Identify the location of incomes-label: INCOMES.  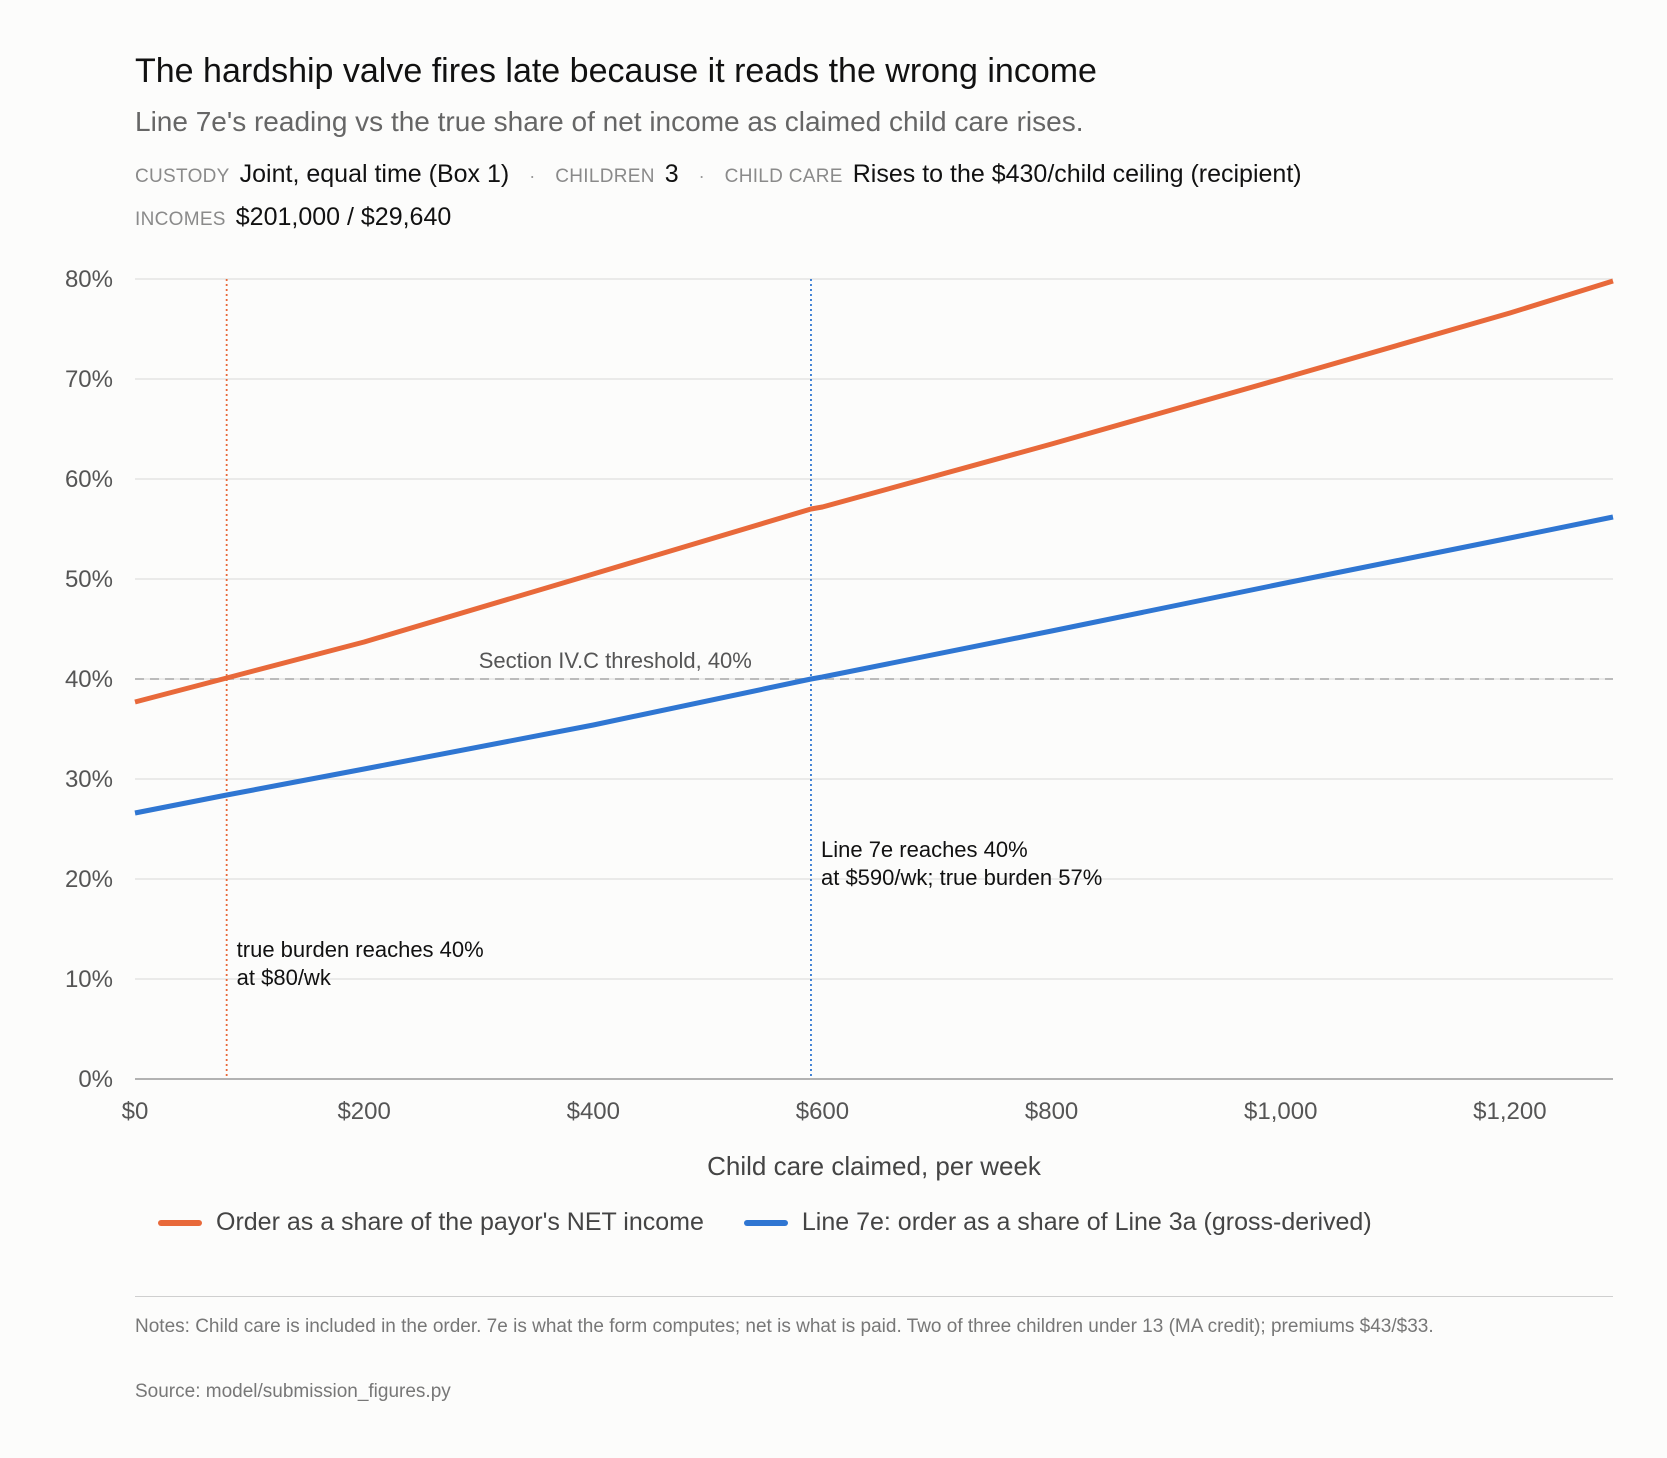
(180, 219).